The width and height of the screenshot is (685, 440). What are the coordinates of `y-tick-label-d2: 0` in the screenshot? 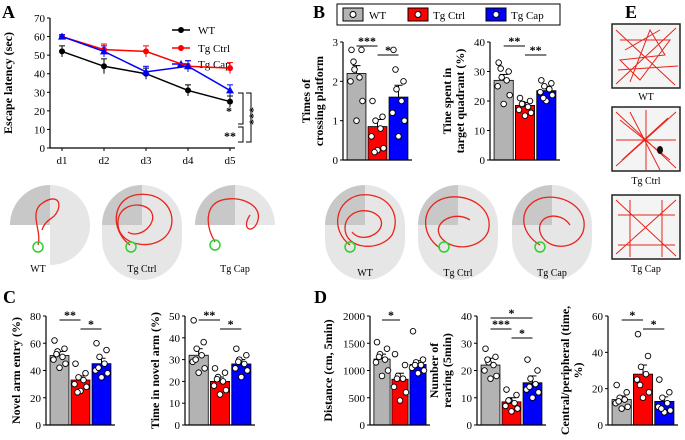 It's located at (470, 426).